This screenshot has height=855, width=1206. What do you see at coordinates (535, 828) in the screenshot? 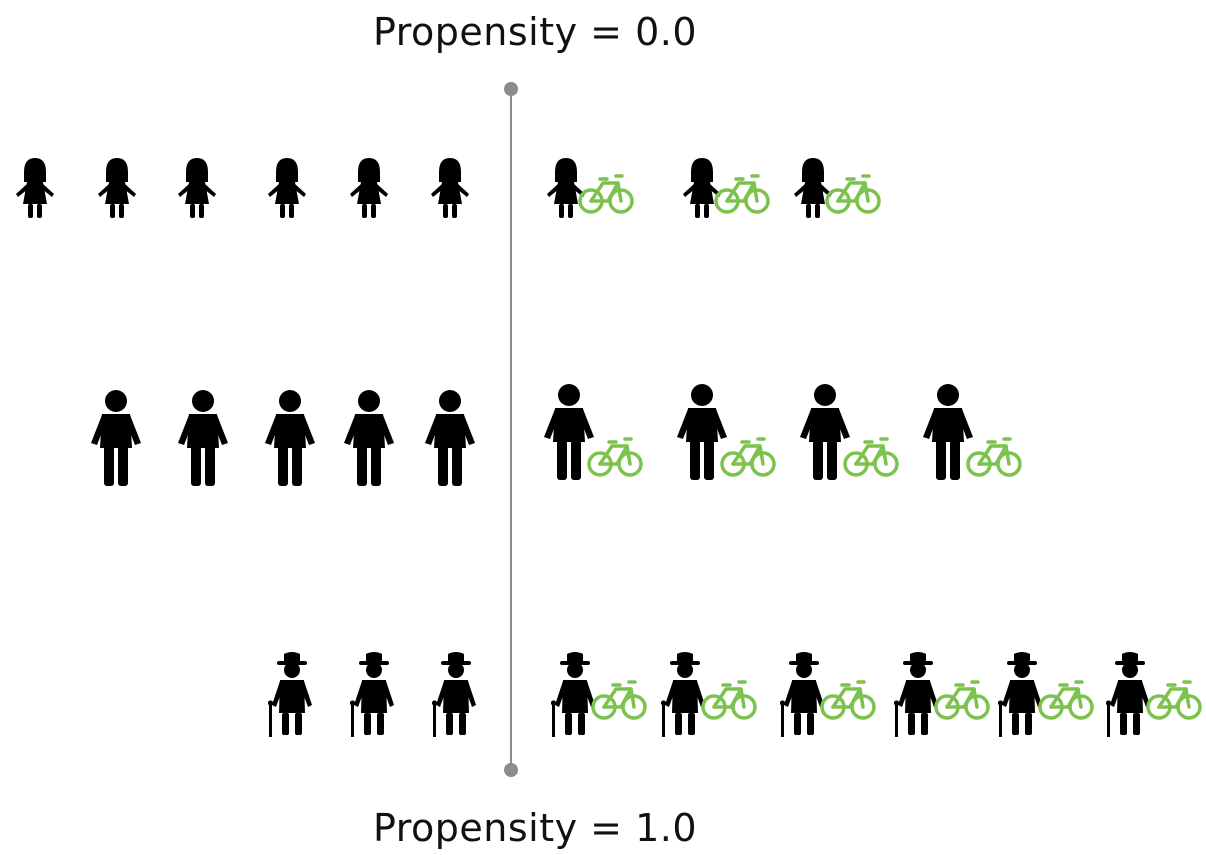
I see `bottom-propensity-label: Propensity = 1.0` at bounding box center [535, 828].